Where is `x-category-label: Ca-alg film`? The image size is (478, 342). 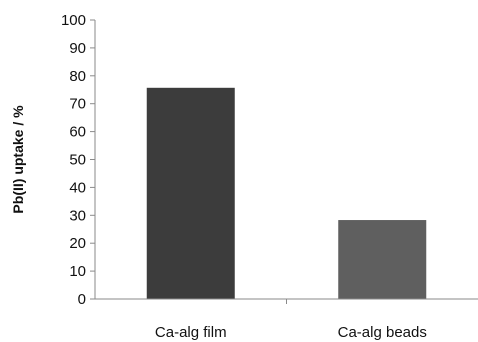 x-category-label: Ca-alg film is located at coordinates (191, 332).